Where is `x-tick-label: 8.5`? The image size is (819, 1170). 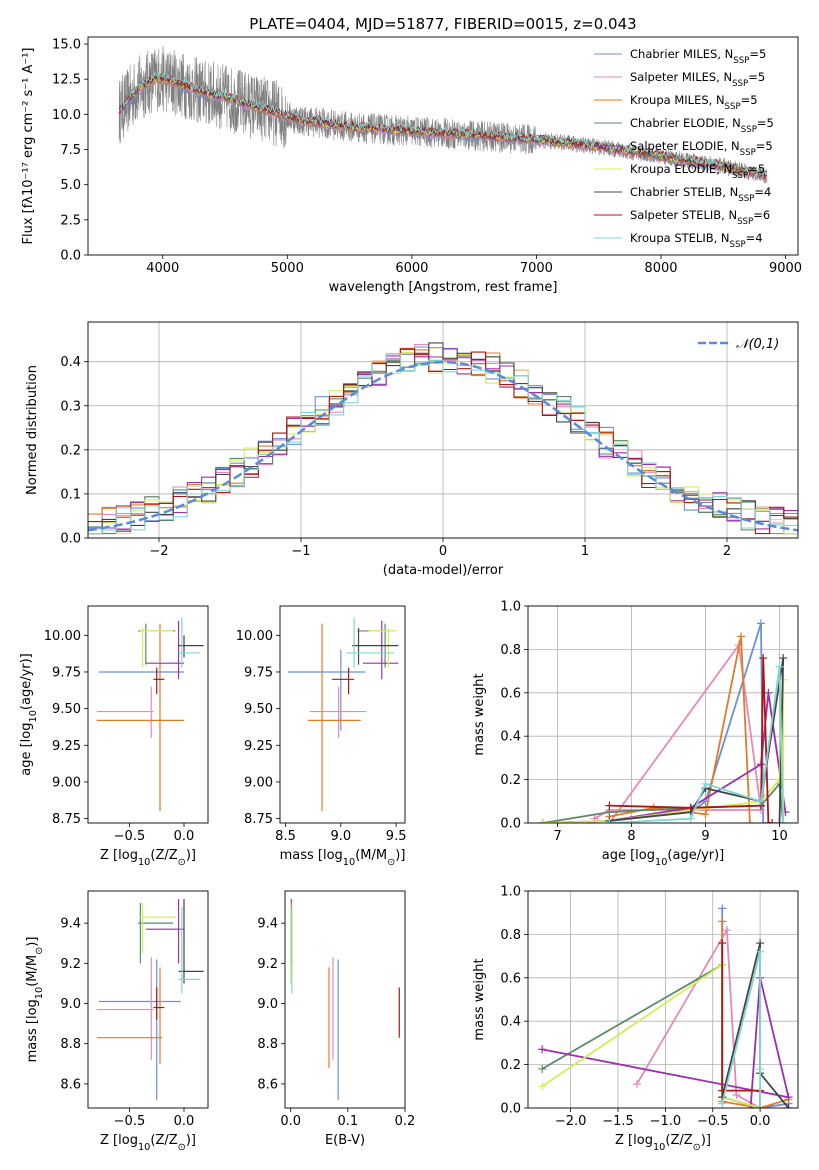 x-tick-label: 8.5 is located at coordinates (285, 836).